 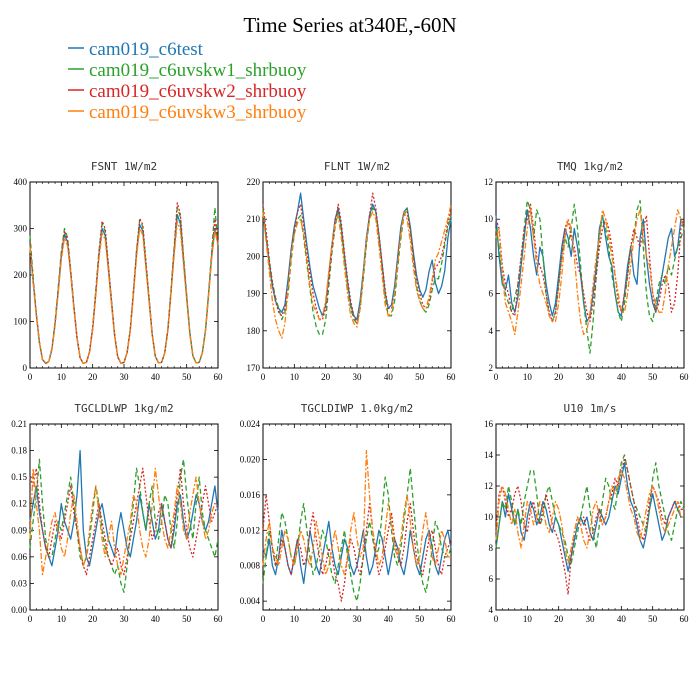 What do you see at coordinates (19, 557) in the screenshot?
I see `y-tick-label: 0.06` at bounding box center [19, 557].